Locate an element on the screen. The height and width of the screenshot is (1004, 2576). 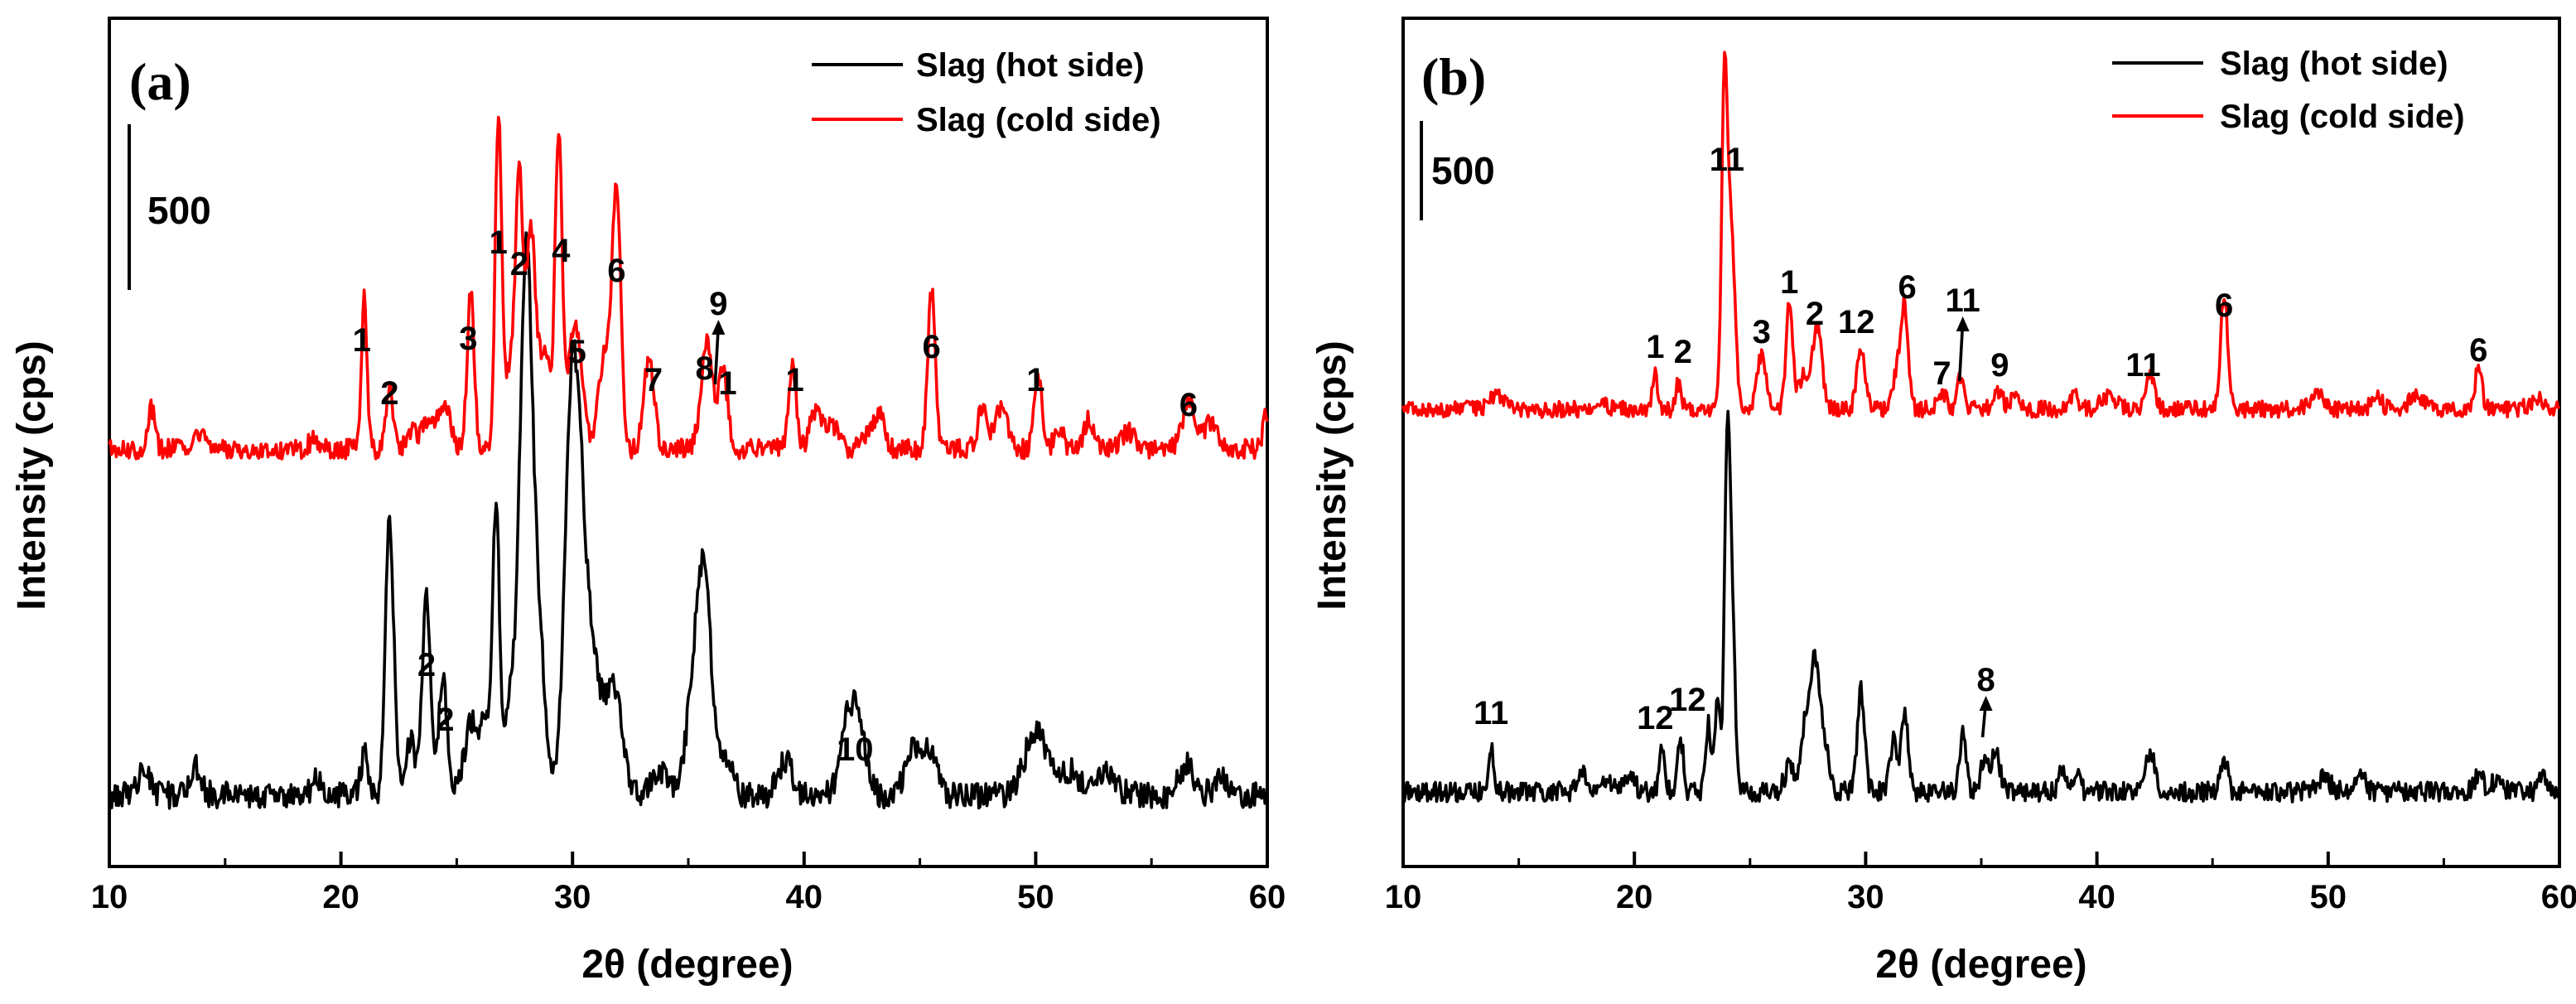
peak-label: 10 is located at coordinates (855, 750).